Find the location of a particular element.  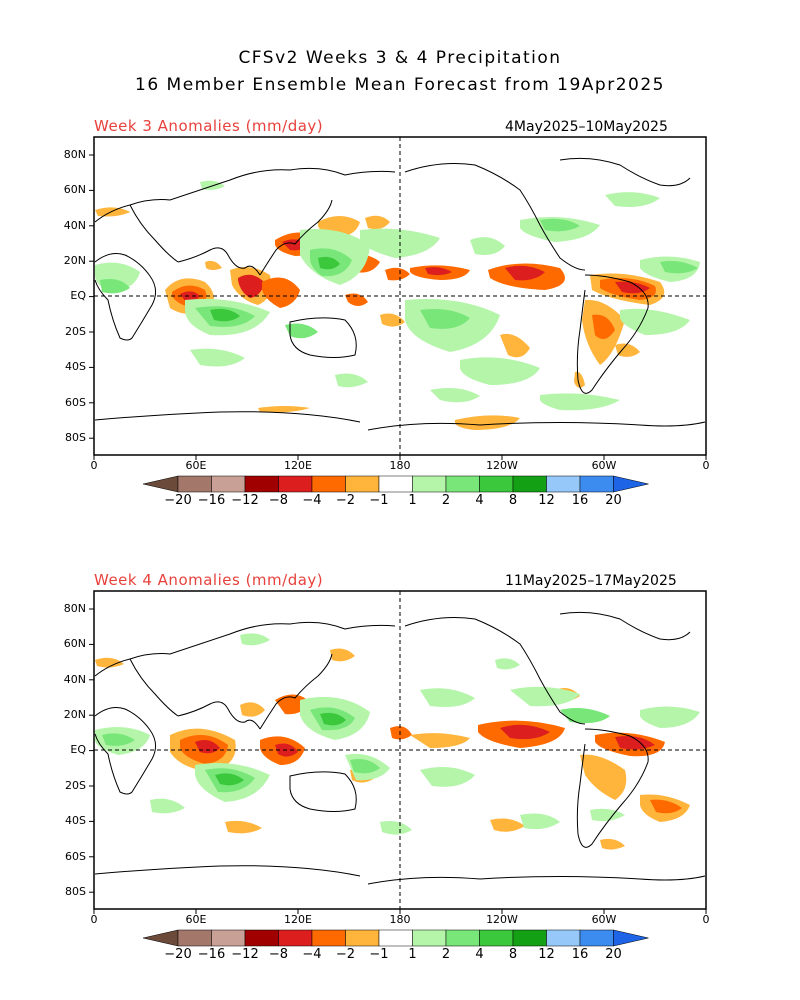

colorbar-label: −12 is located at coordinates (245, 500).